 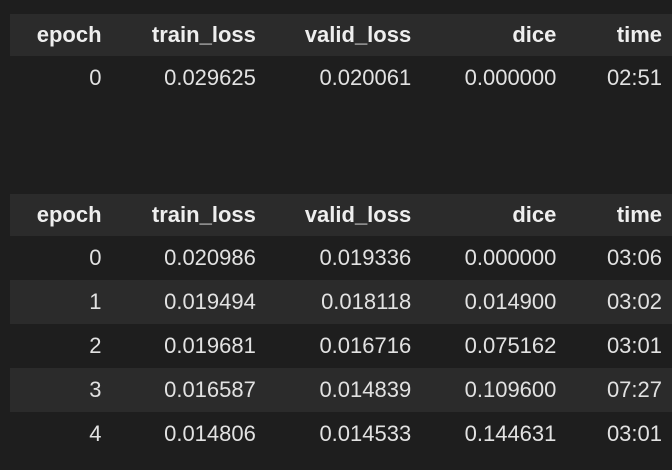 I want to click on table-row: 4 0.014806 0.014533 0.144631 03:01, so click(x=341, y=434).